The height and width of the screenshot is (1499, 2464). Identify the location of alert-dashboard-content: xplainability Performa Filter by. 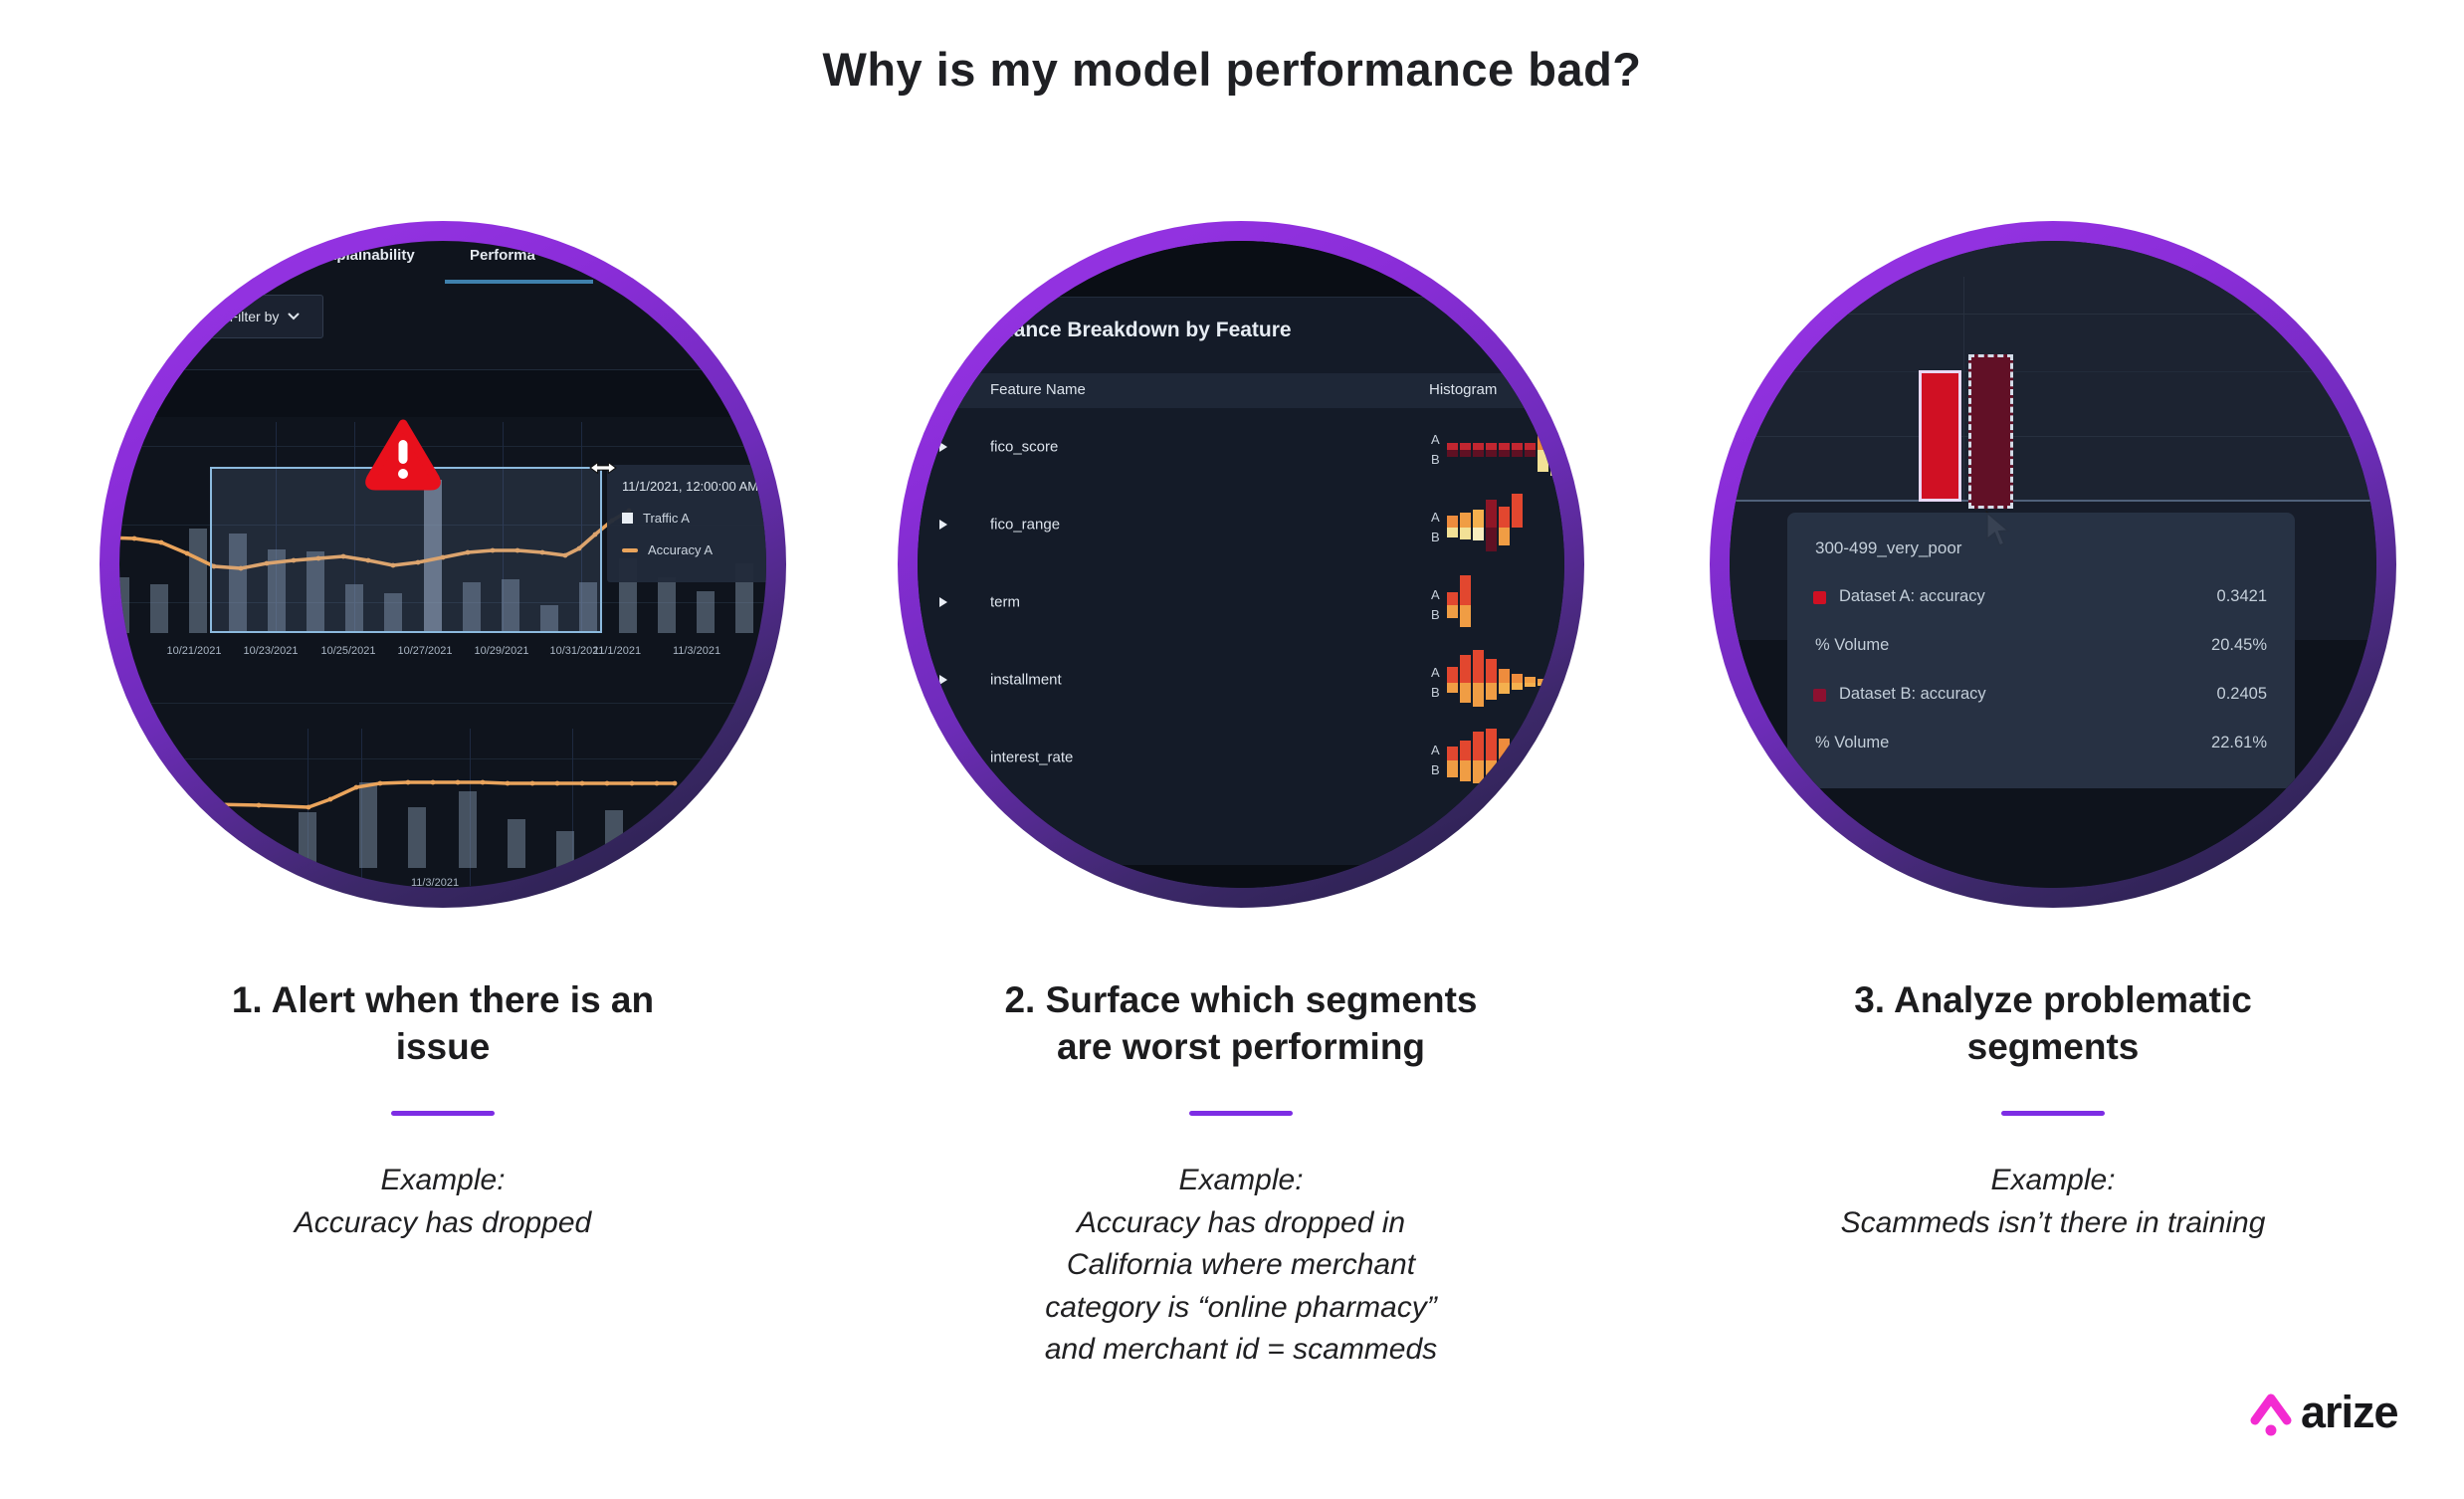
(442, 564).